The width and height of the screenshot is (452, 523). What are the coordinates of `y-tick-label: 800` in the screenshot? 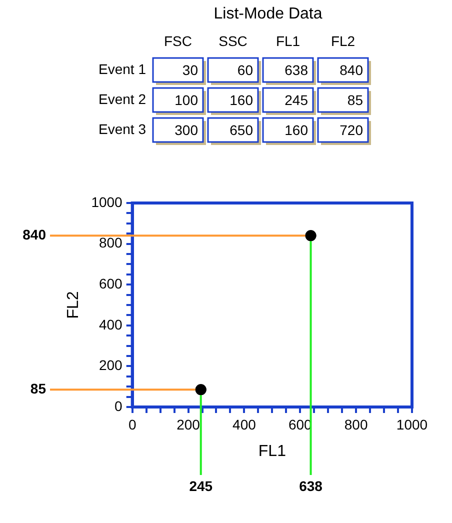 It's located at (110, 242).